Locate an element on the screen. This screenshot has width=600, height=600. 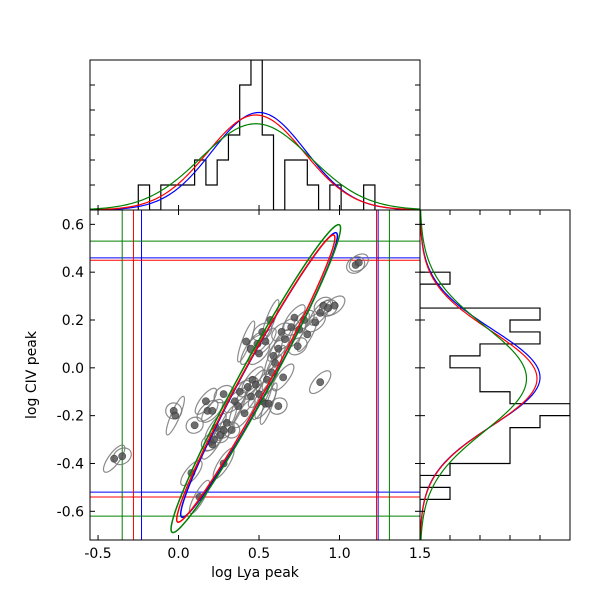
y-tick-label-4: 0.2 is located at coordinates (73, 321).